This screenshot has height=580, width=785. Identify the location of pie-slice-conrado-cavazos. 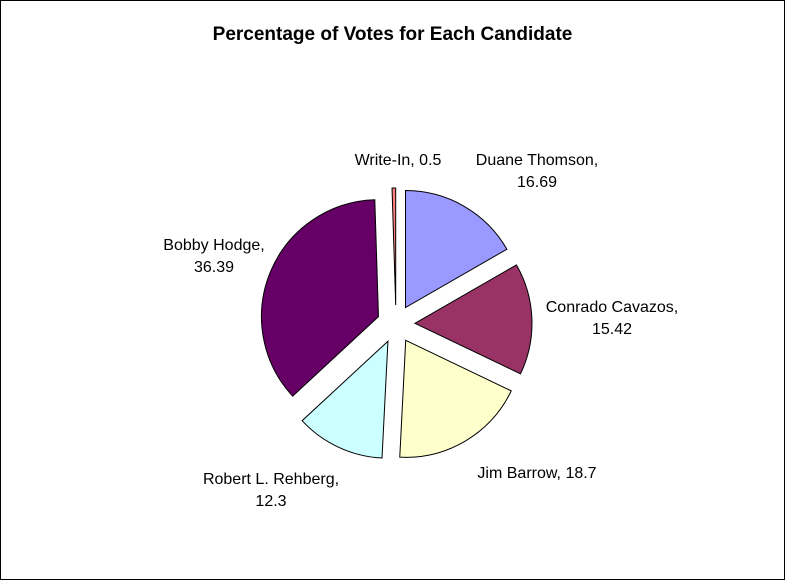
(473, 319).